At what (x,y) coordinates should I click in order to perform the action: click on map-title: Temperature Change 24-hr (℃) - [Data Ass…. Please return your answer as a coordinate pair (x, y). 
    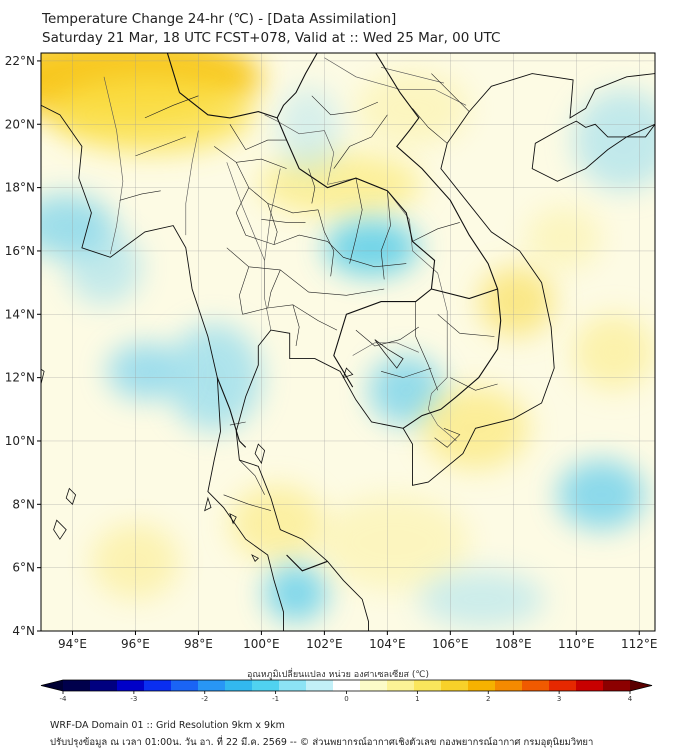
    Looking at the image, I should click on (219, 19).